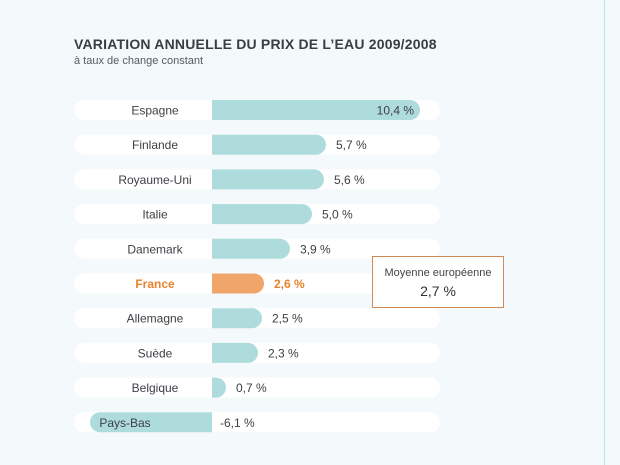 The width and height of the screenshot is (620, 465). Describe the element at coordinates (155, 319) in the screenshot. I see `category-label: Allemagne` at that location.